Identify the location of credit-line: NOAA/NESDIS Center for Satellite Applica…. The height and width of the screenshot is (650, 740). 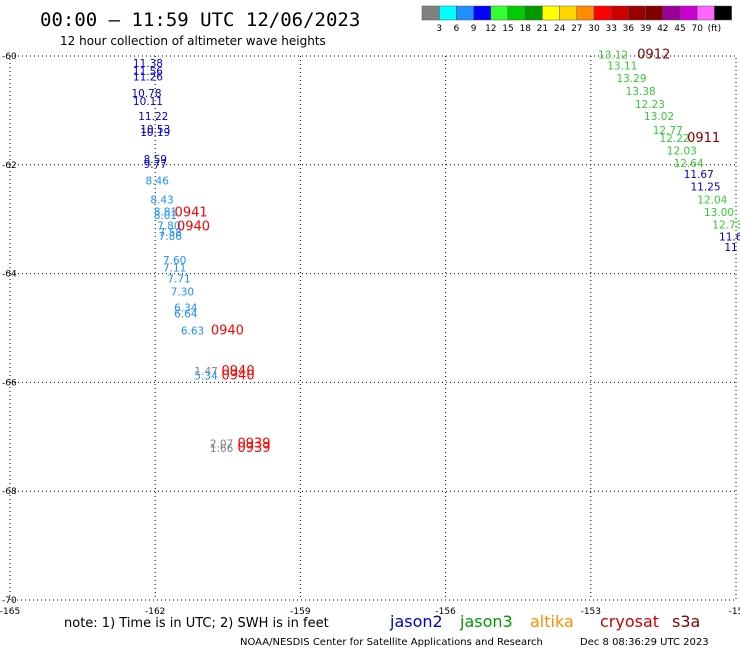
(391, 642).